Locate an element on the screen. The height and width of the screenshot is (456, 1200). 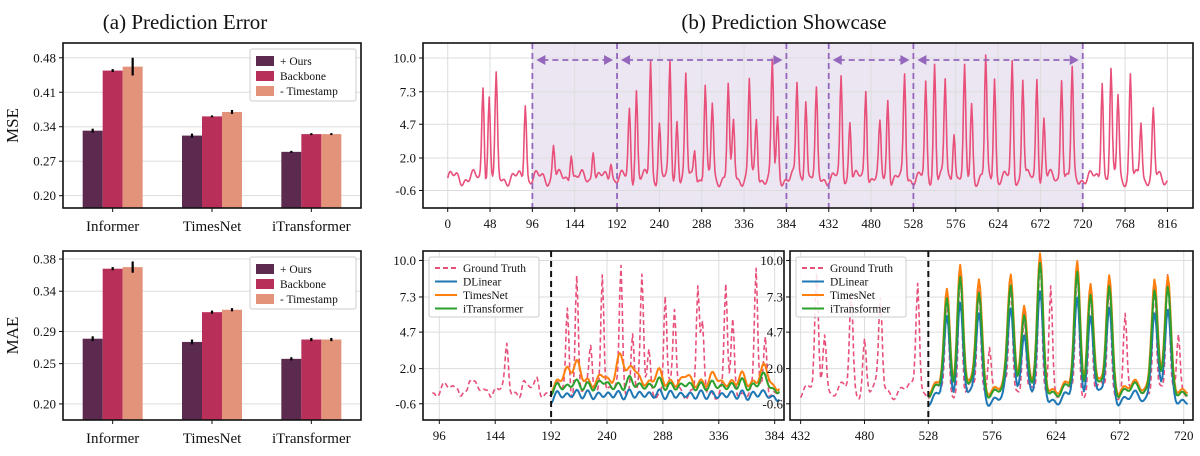
legend-label: + Ours is located at coordinates (296, 270).